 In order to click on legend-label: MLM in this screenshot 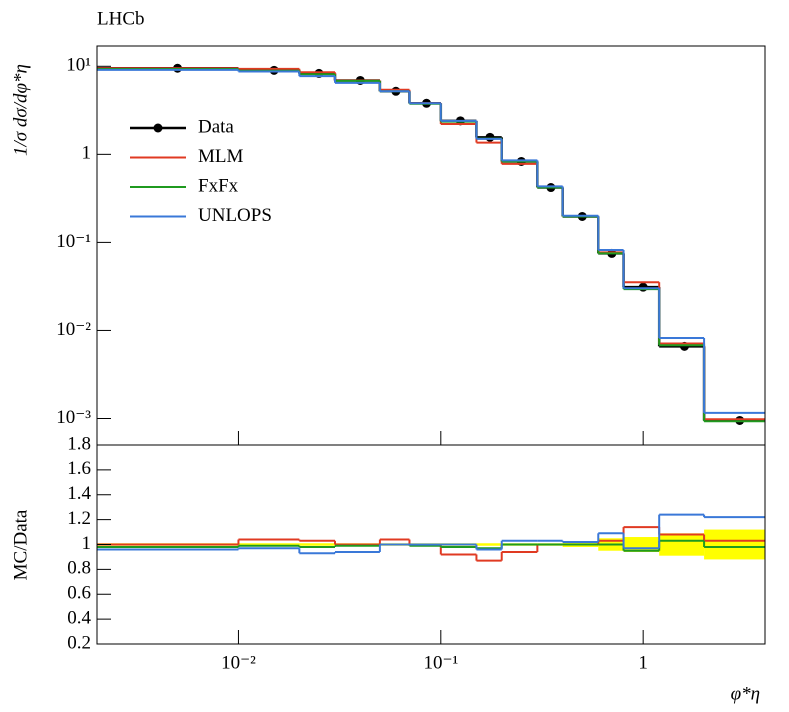, I will do `click(221, 156)`.